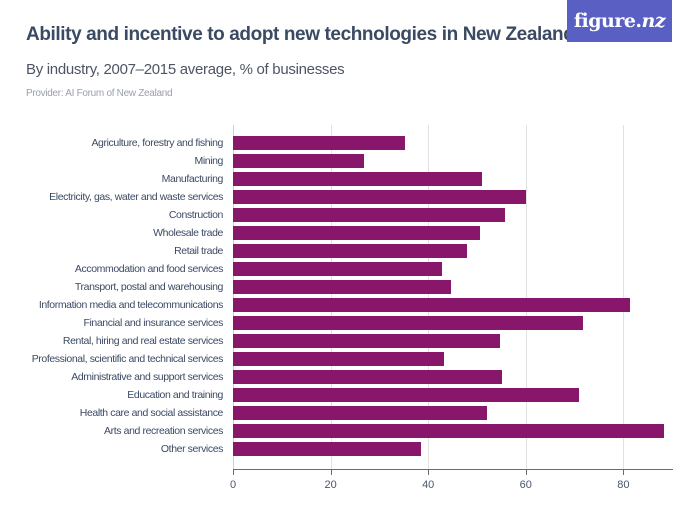  Describe the element at coordinates (653, 21) in the screenshot. I see `logo-nz-text: nz` at that location.